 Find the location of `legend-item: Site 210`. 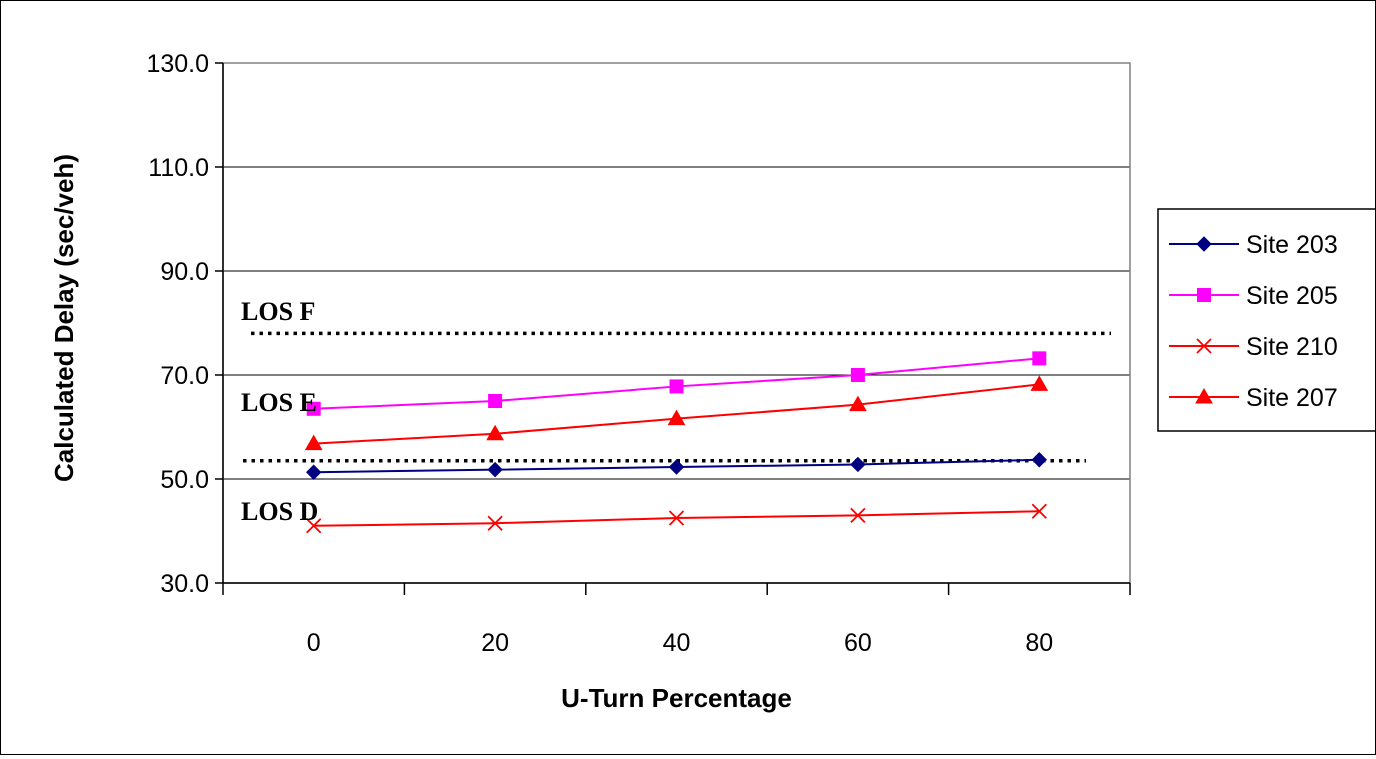

legend-item: Site 210 is located at coordinates (1253, 347).